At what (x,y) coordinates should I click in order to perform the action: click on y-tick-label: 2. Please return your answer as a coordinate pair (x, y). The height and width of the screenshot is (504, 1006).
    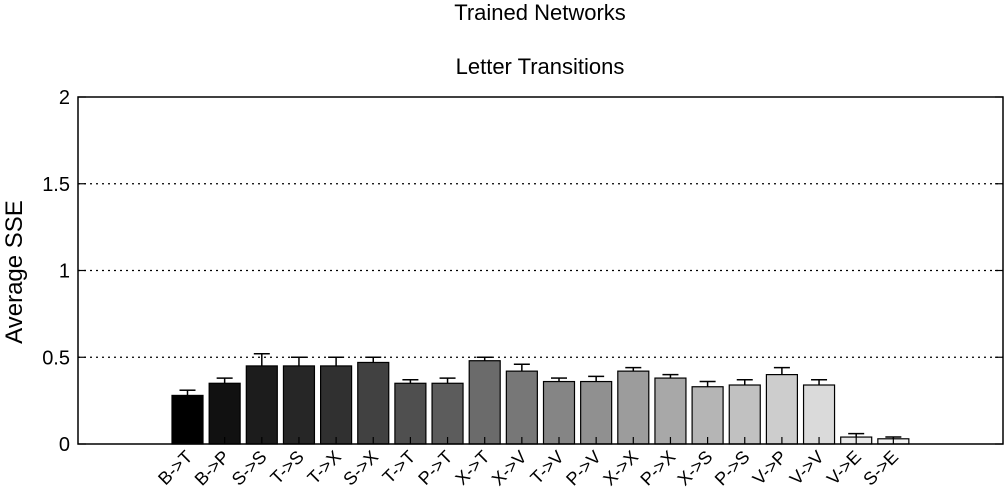
    Looking at the image, I should click on (64, 98).